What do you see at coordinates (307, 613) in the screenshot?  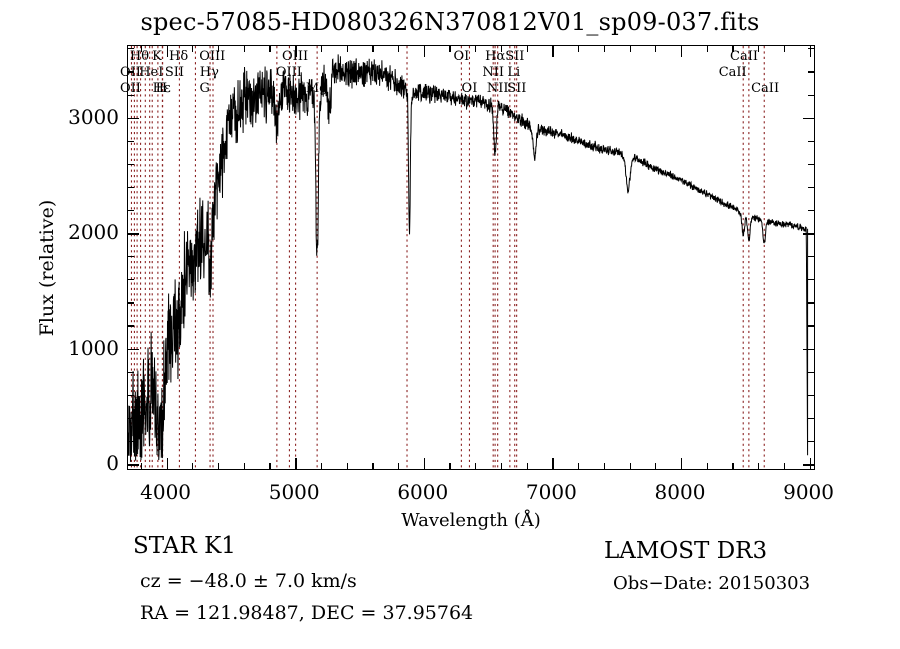 I see `coordinates-label: RA = 121.98487, DEC = 37.95764` at bounding box center [307, 613].